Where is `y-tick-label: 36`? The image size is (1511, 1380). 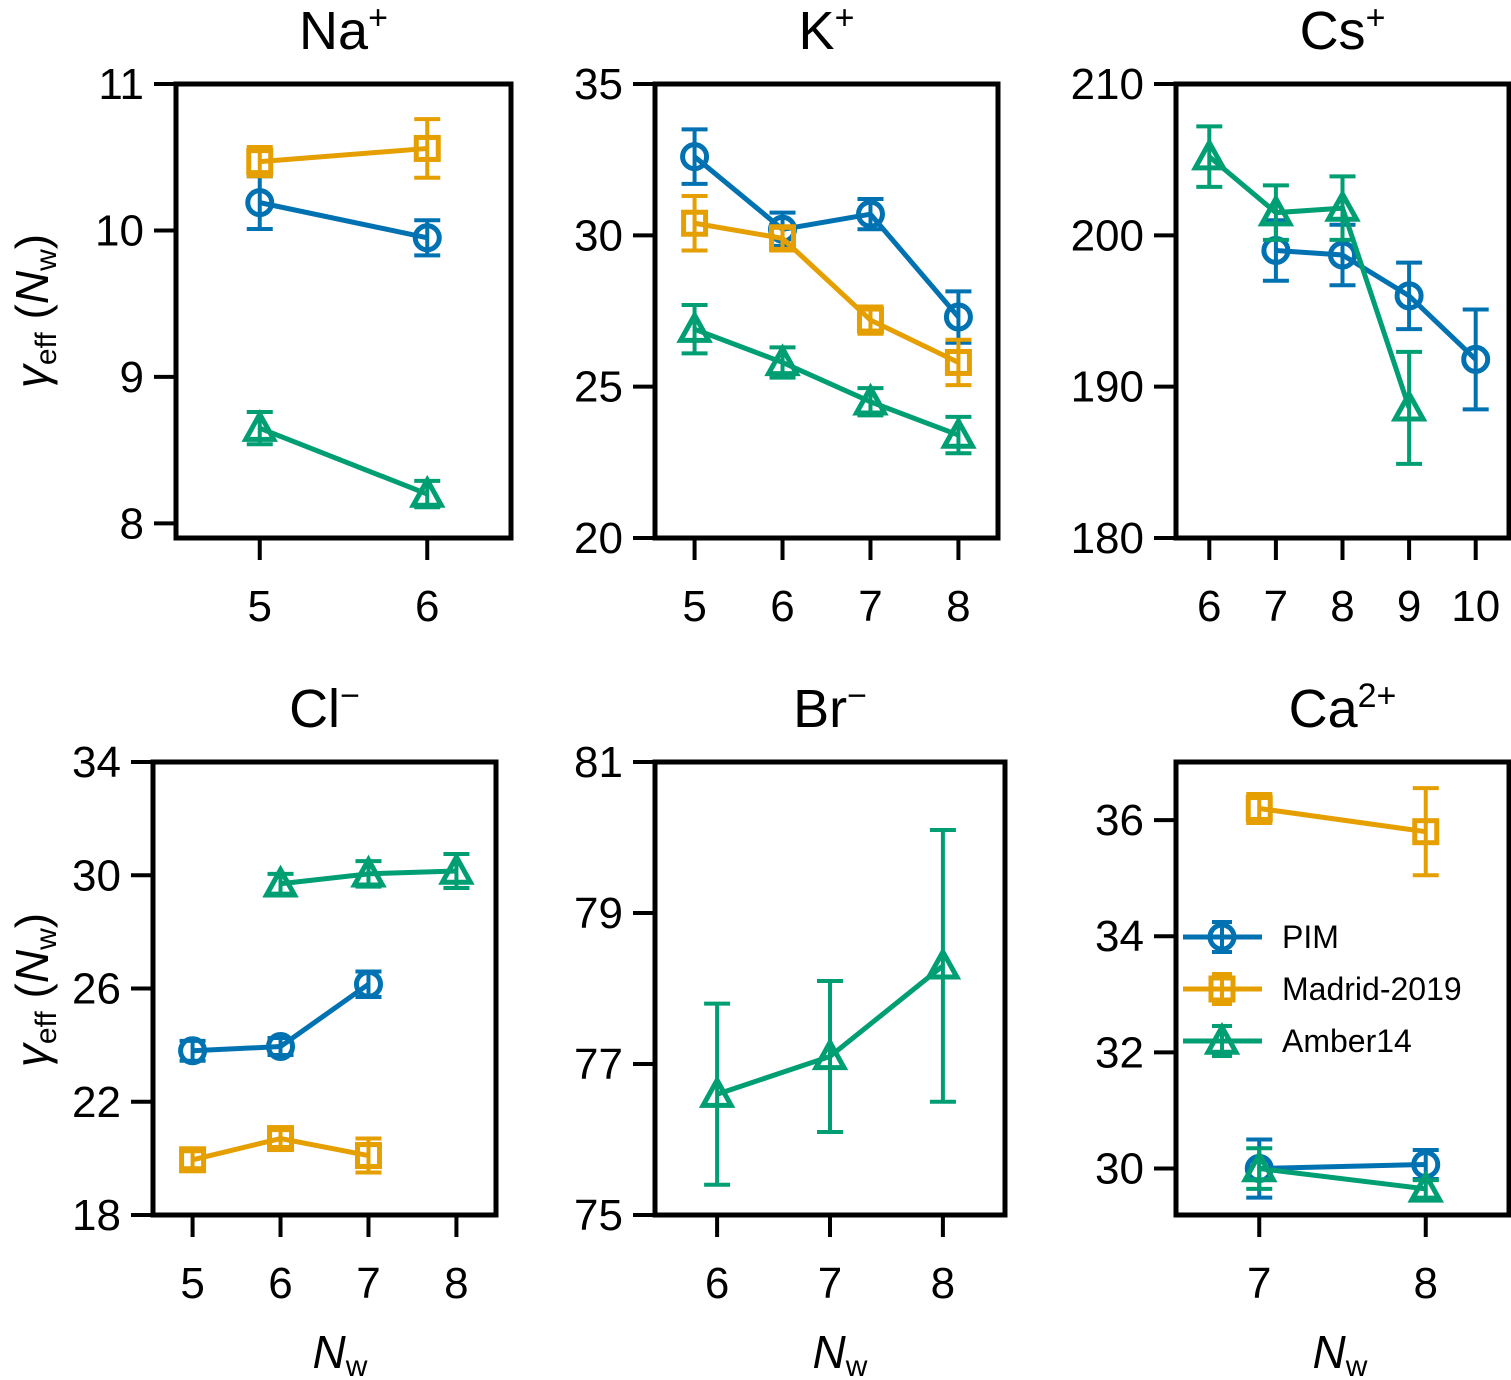
y-tick-label: 36 is located at coordinates (1119, 820).